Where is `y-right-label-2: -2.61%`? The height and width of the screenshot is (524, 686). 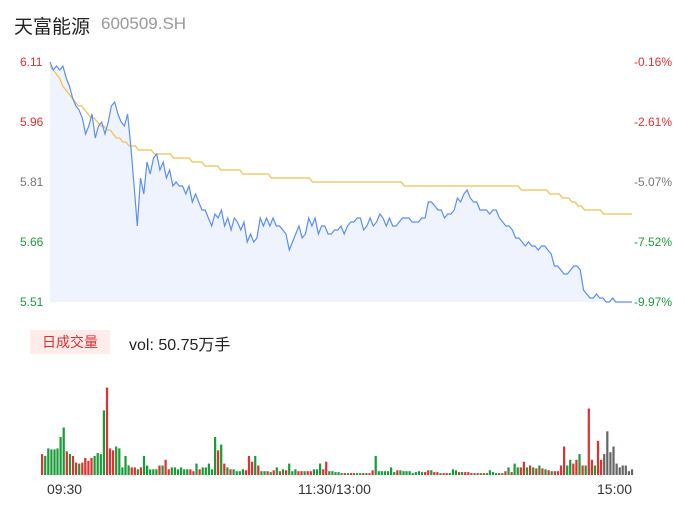 y-right-label-2: -2.61% is located at coordinates (652, 122).